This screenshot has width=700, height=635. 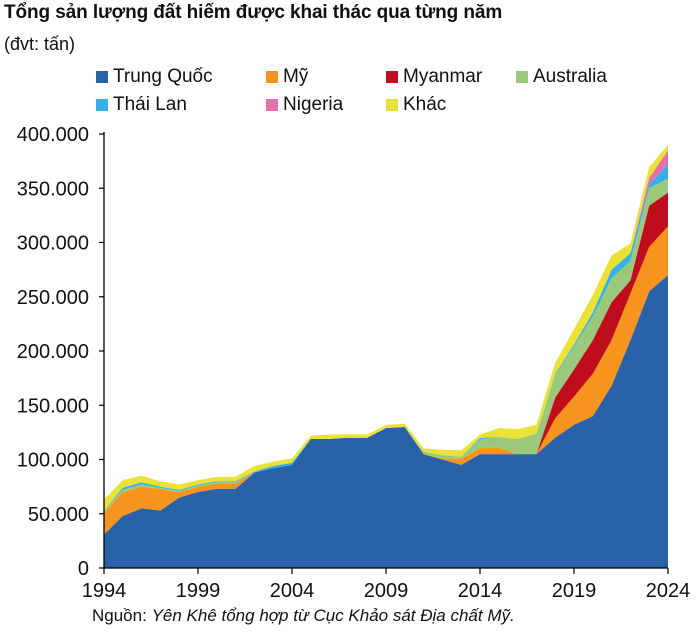 I want to click on y-tick-label: 350.000, so click(x=53, y=189).